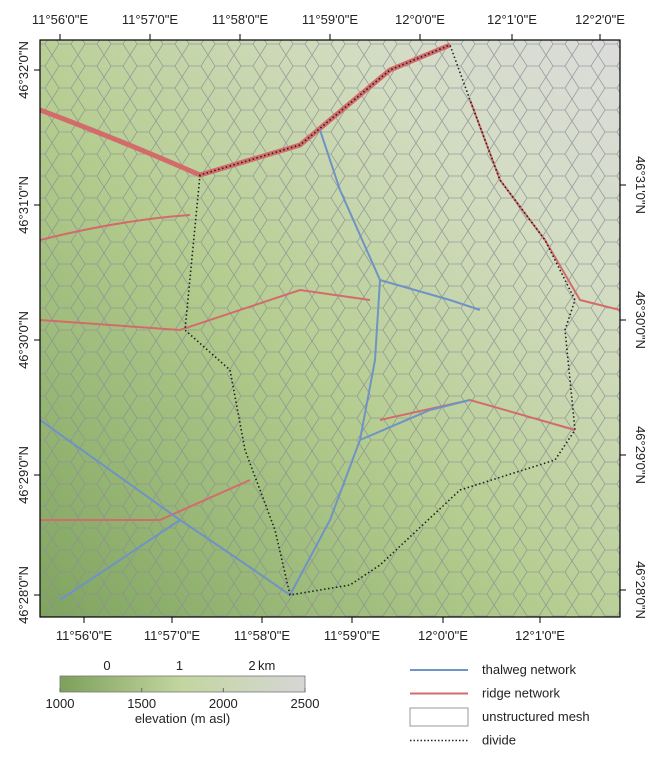 This screenshot has width=648, height=758. Describe the element at coordinates (23, 205) in the screenshot. I see `left-coord-label: 46°31'0"N` at that location.